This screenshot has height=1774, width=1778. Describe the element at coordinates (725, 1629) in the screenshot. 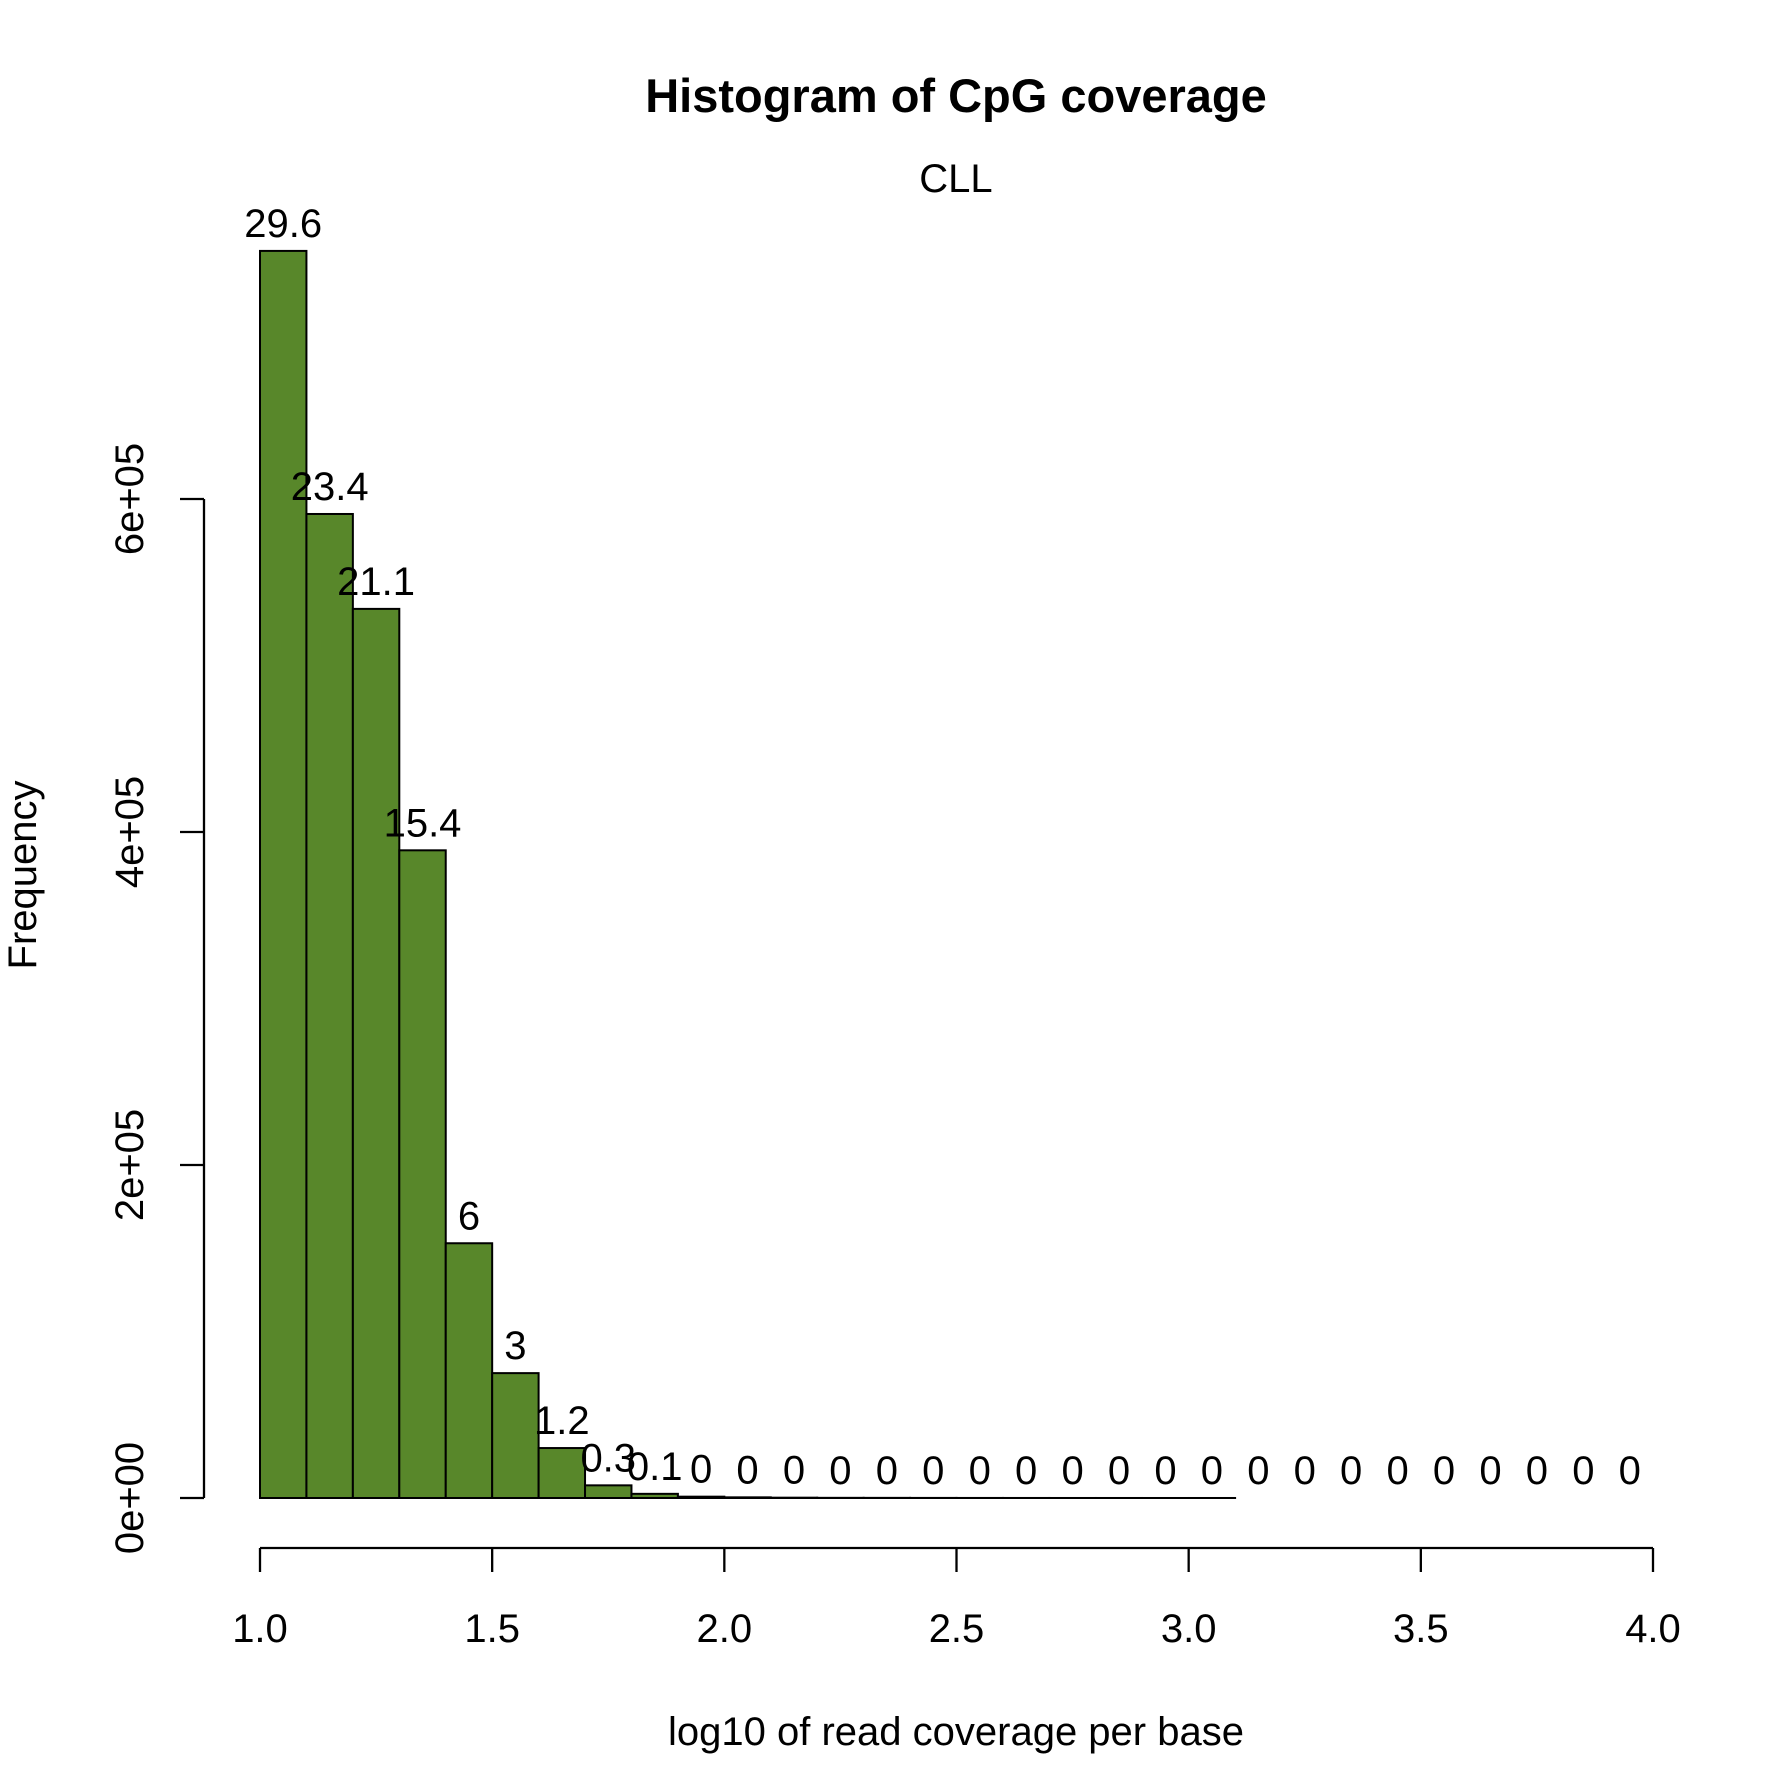

I see `x-tick-label: 2.0` at that location.